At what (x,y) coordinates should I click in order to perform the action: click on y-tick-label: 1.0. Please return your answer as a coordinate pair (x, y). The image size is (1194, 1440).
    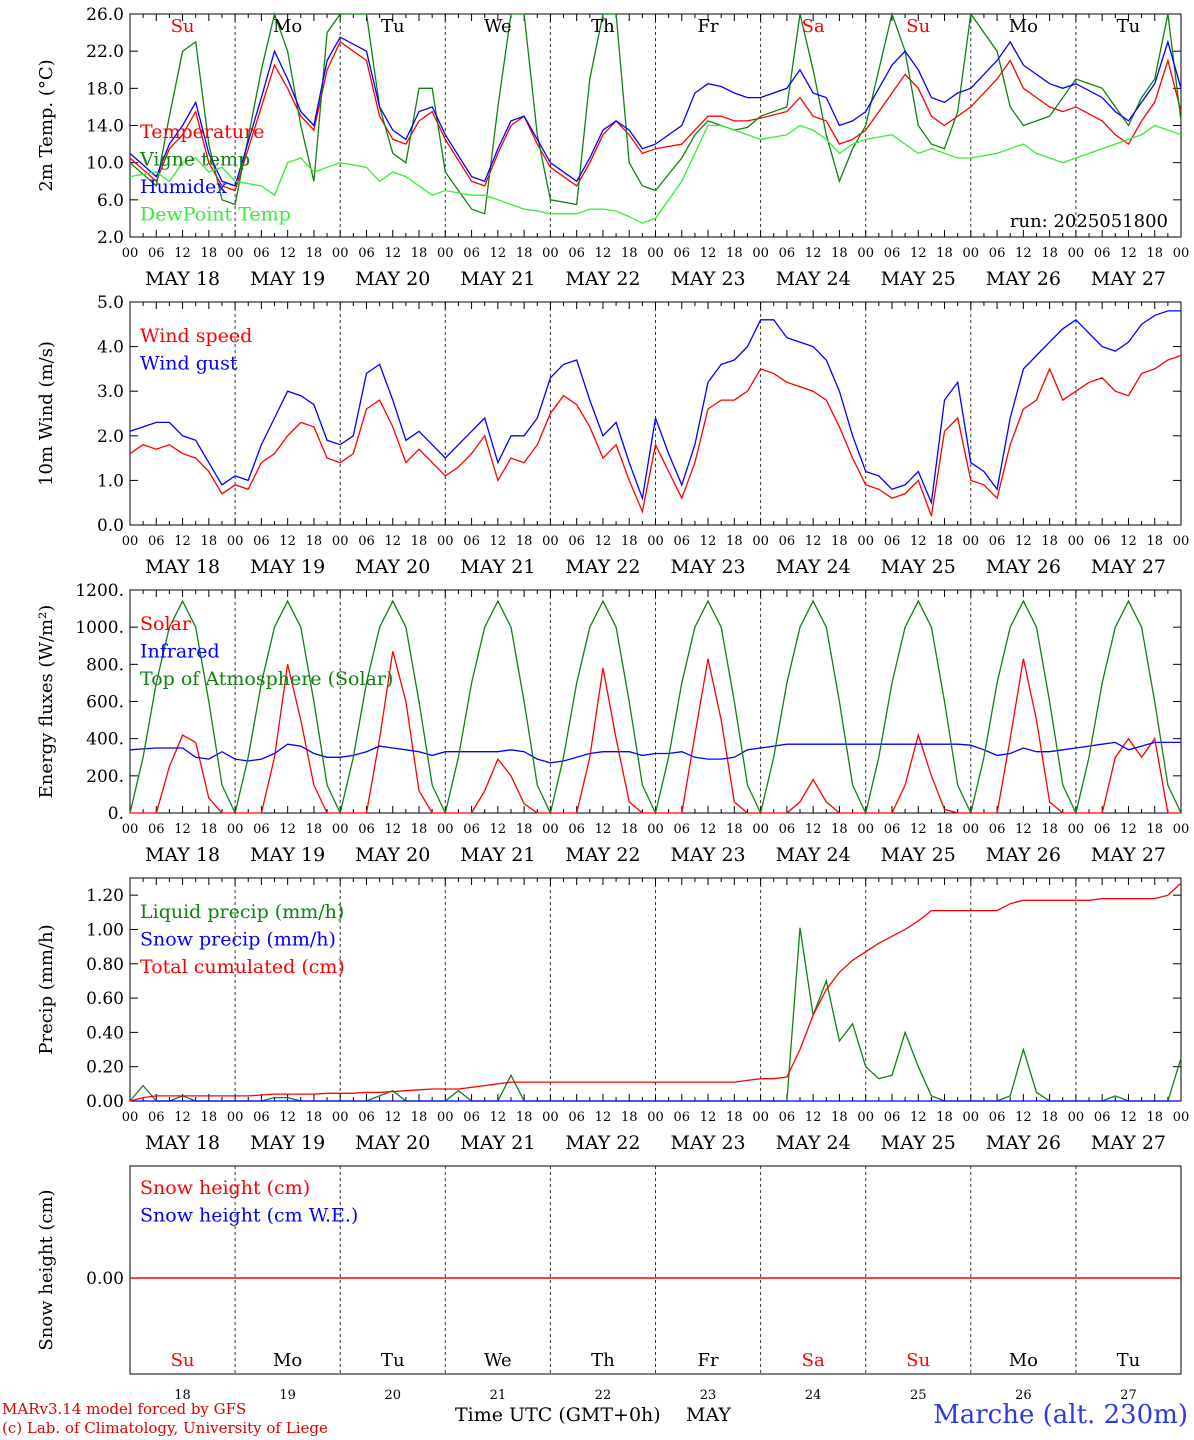
    Looking at the image, I should click on (110, 481).